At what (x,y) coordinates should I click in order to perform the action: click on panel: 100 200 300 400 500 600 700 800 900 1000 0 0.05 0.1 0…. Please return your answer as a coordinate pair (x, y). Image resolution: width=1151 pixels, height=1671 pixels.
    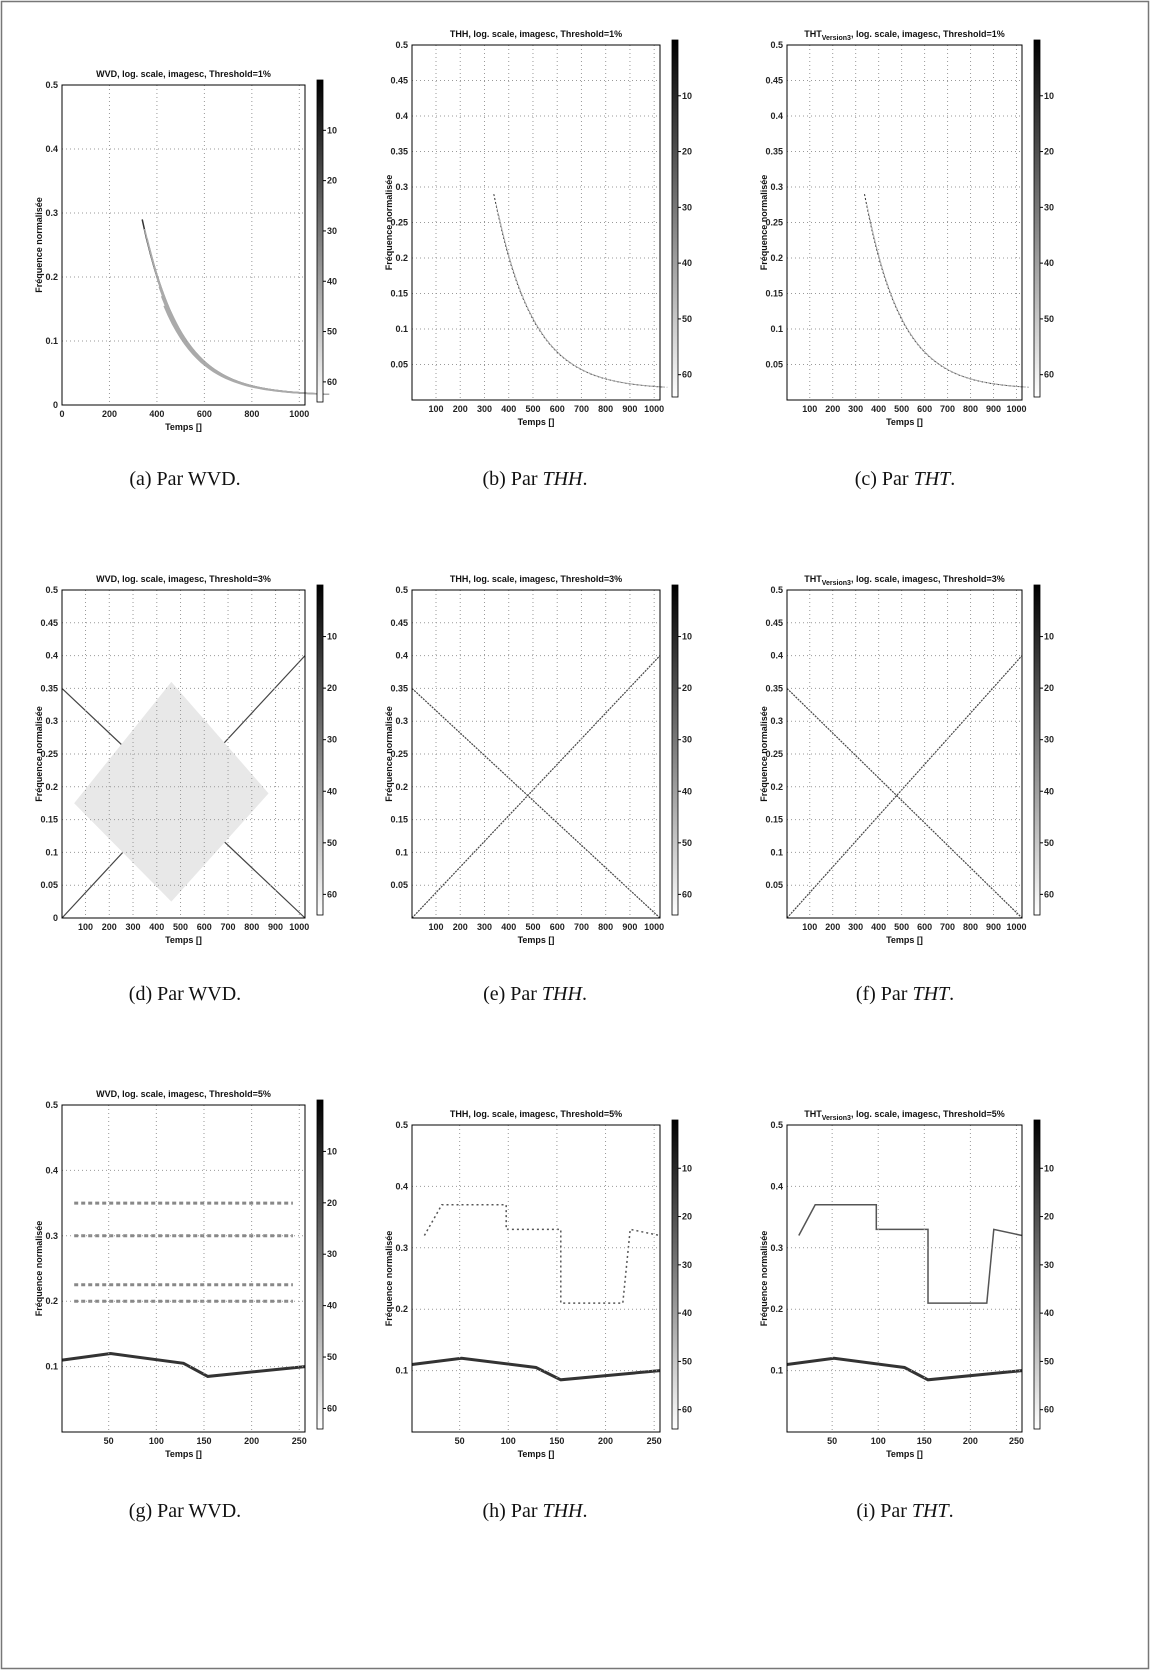
    Looking at the image, I should click on (185, 789).